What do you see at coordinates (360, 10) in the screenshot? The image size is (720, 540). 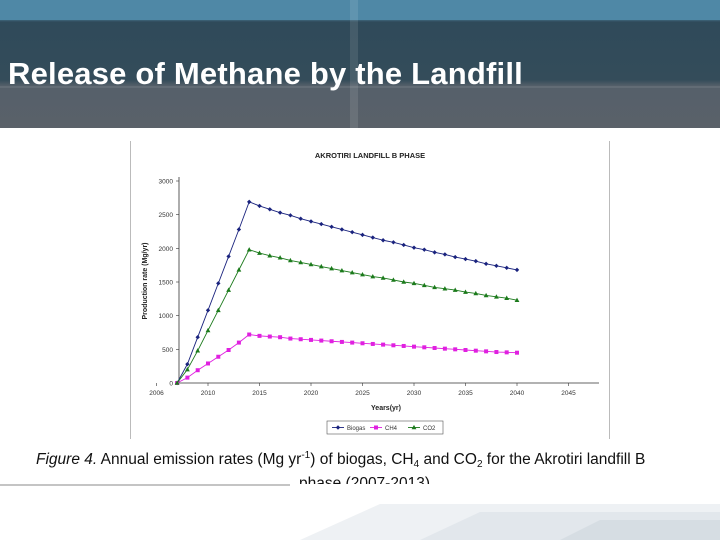 I see `title-band-stripe` at bounding box center [360, 10].